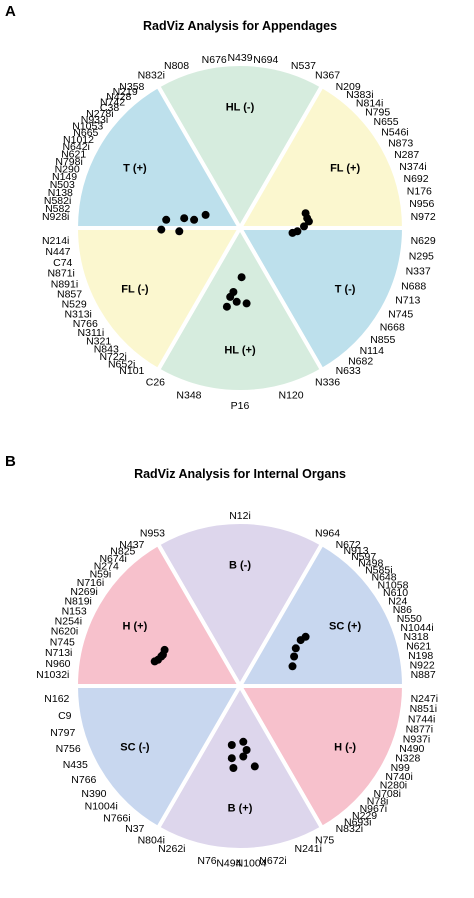 The width and height of the screenshot is (474, 898). Describe the element at coordinates (423, 709) in the screenshot. I see `anchor-label: N851i` at that location.